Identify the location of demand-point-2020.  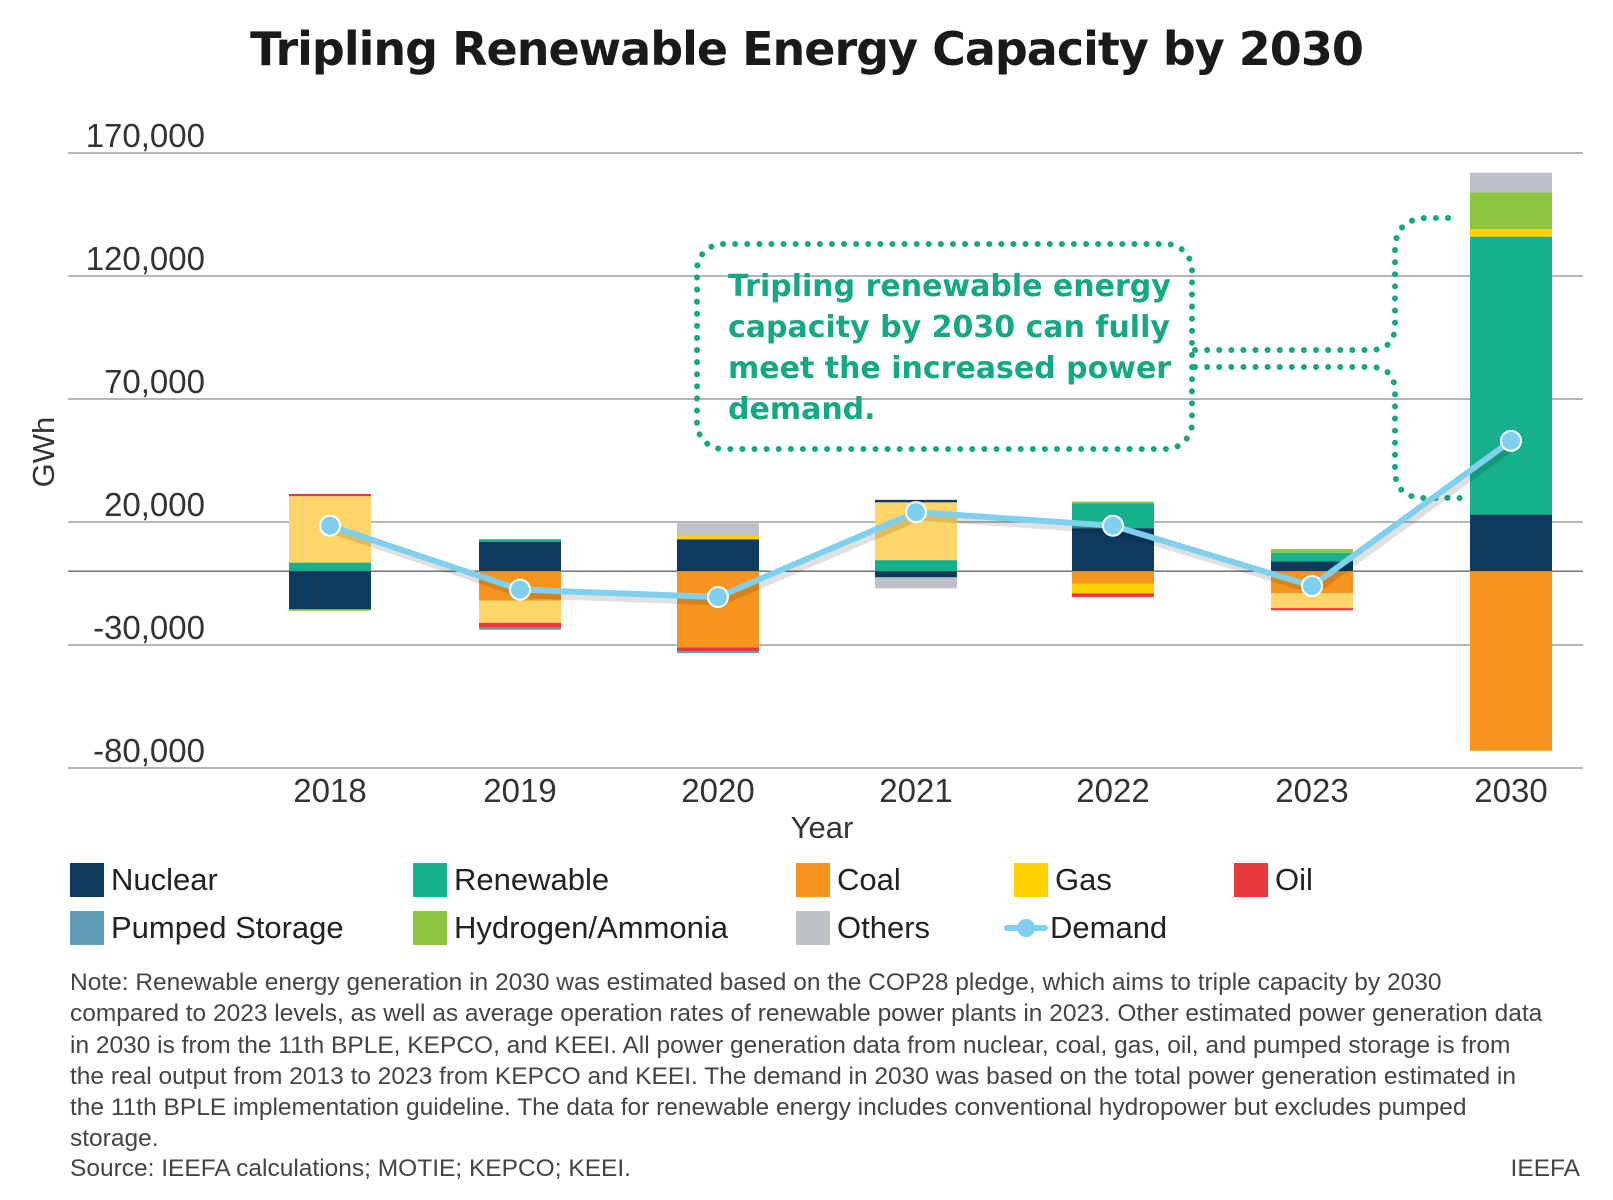
(718, 597).